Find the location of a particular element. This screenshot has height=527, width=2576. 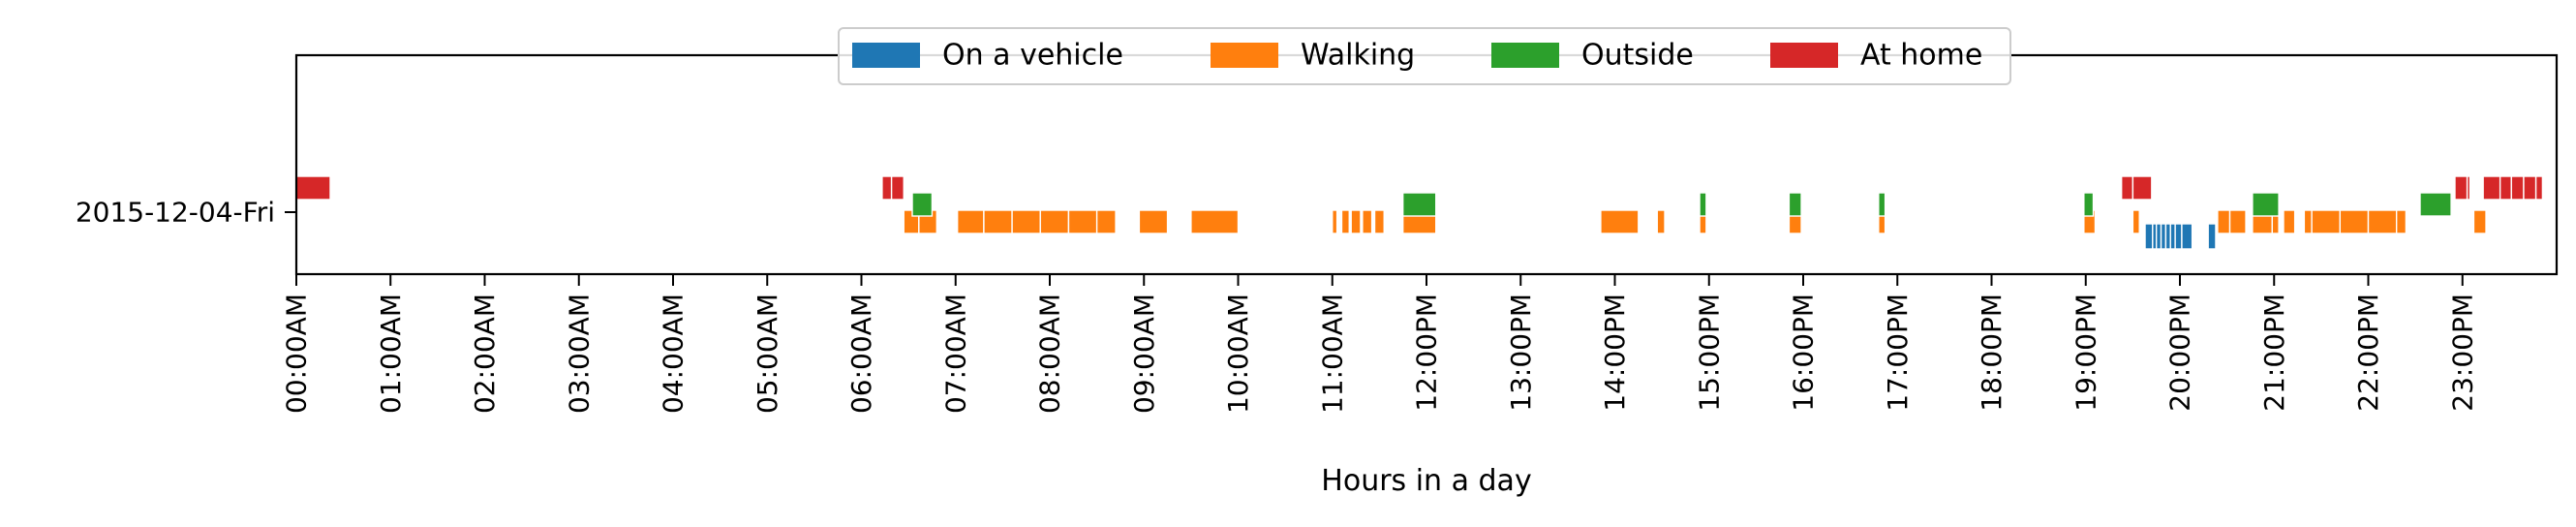

legend-box is located at coordinates (1424, 56).